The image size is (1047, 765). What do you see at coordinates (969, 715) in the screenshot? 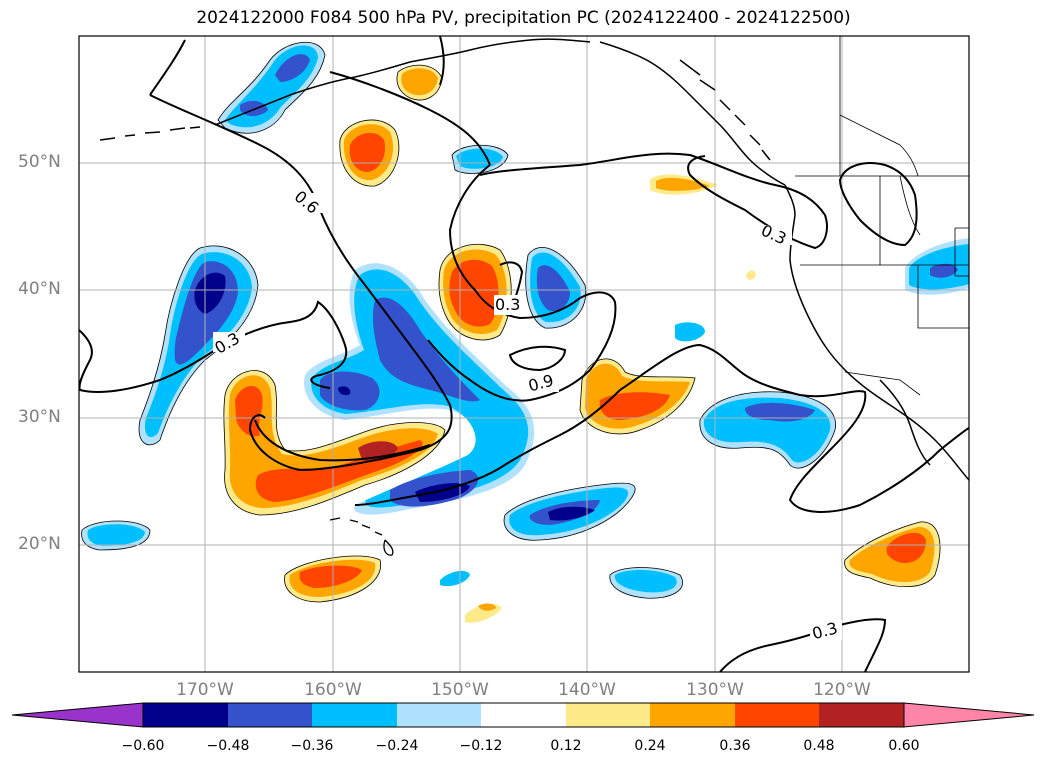
I see `colorbar-extend-high` at bounding box center [969, 715].